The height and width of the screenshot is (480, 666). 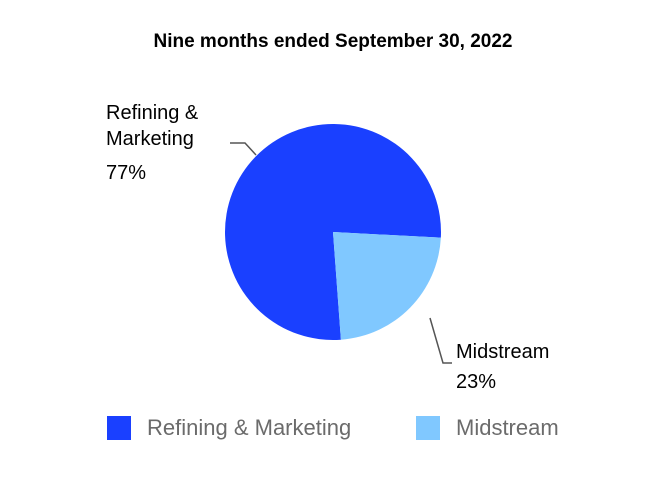 I want to click on data-label-value: 77%, so click(x=126, y=173).